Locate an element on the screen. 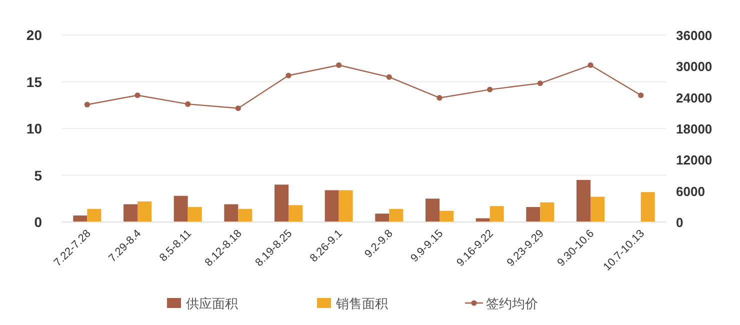  y-tick-label: 0 is located at coordinates (38, 222).